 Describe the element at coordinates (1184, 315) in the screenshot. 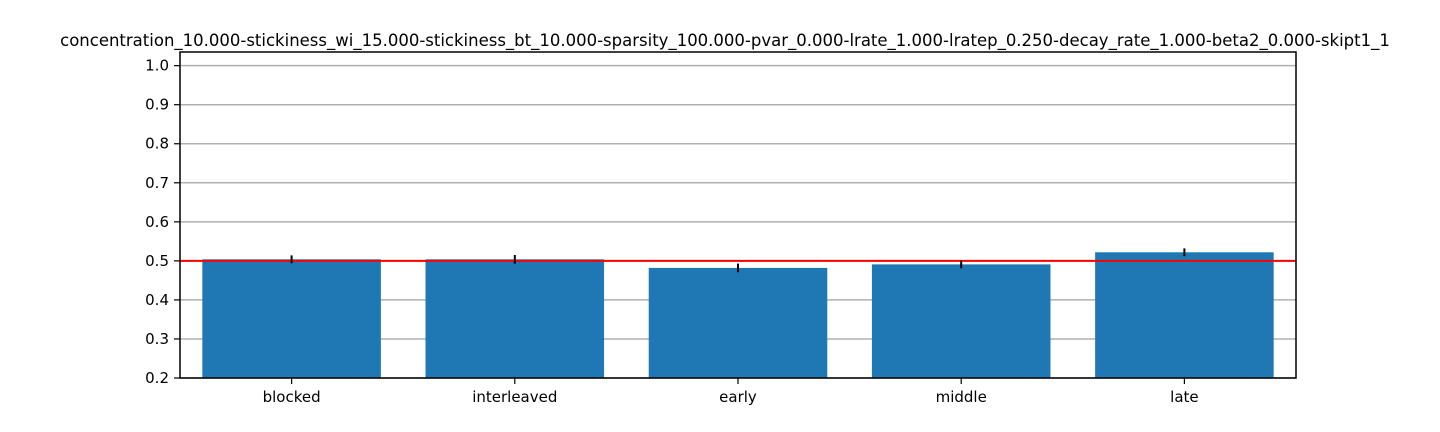

I see `bar-late` at that location.